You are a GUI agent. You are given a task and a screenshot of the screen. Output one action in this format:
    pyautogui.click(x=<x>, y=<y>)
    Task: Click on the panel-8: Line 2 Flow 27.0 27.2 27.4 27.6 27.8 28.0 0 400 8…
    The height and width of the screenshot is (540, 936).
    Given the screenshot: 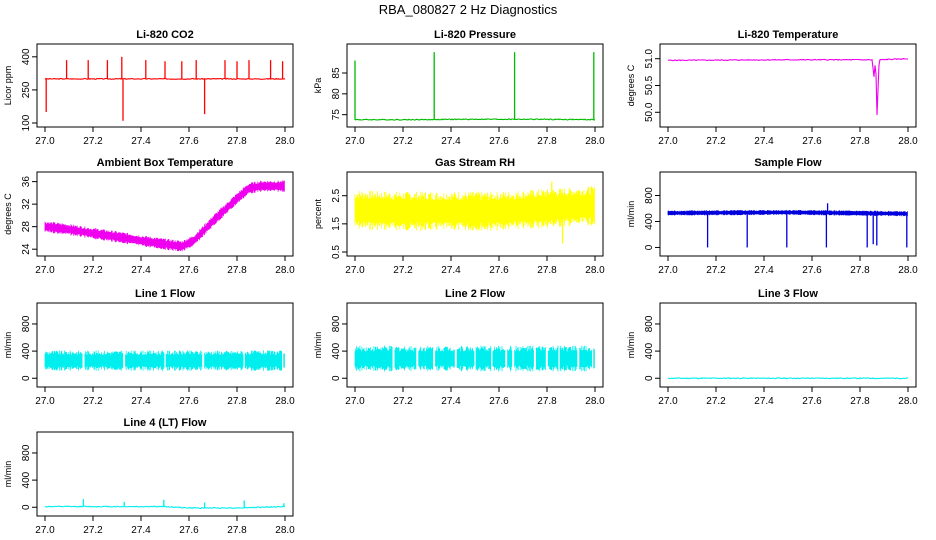 What is the action you would take?
    pyautogui.click(x=459, y=347)
    